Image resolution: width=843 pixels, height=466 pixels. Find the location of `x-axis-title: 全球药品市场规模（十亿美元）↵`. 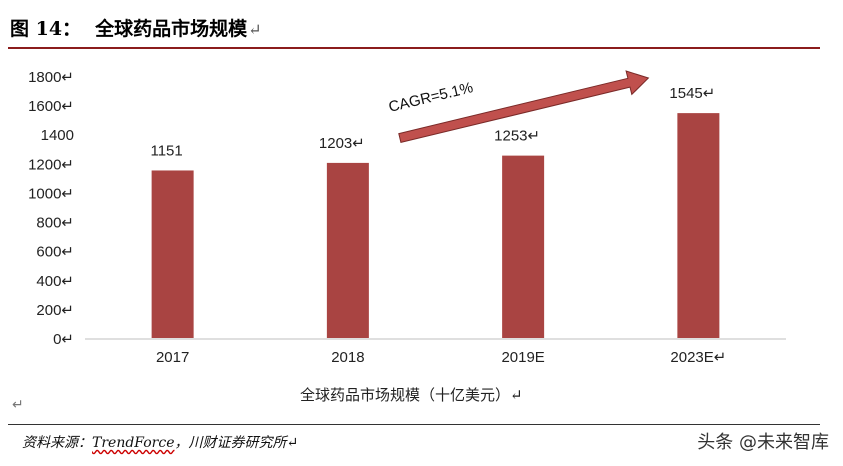

x-axis-title: 全球药品市场规模（十亿美元）↵ is located at coordinates (411, 395).